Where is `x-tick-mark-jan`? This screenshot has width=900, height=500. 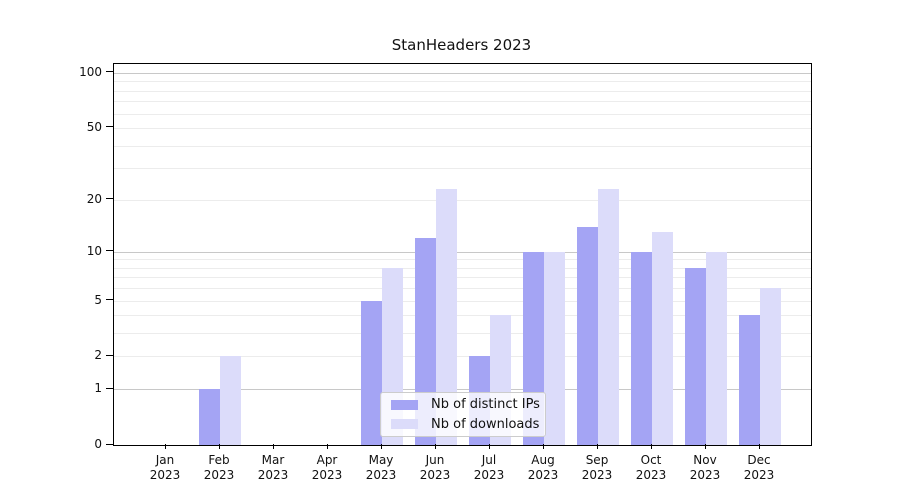
x-tick-mark-jan is located at coordinates (165, 446).